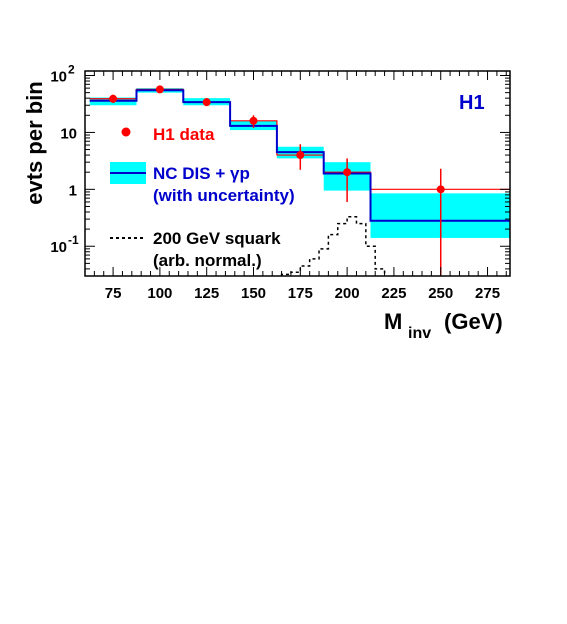  I want to click on x-tick-label: 225, so click(393, 293).